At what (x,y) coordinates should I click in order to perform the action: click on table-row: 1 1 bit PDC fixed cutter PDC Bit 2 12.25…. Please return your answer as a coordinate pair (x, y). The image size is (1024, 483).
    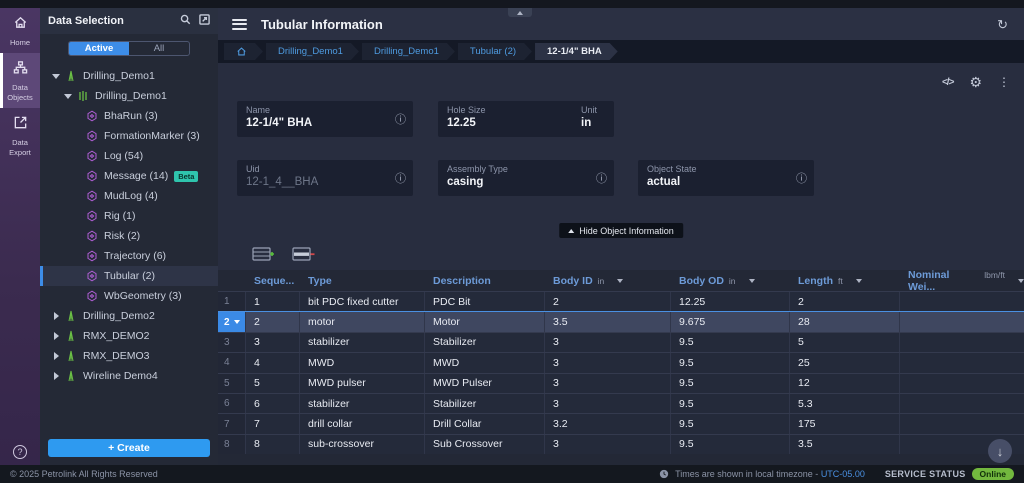
    Looking at the image, I should click on (621, 301).